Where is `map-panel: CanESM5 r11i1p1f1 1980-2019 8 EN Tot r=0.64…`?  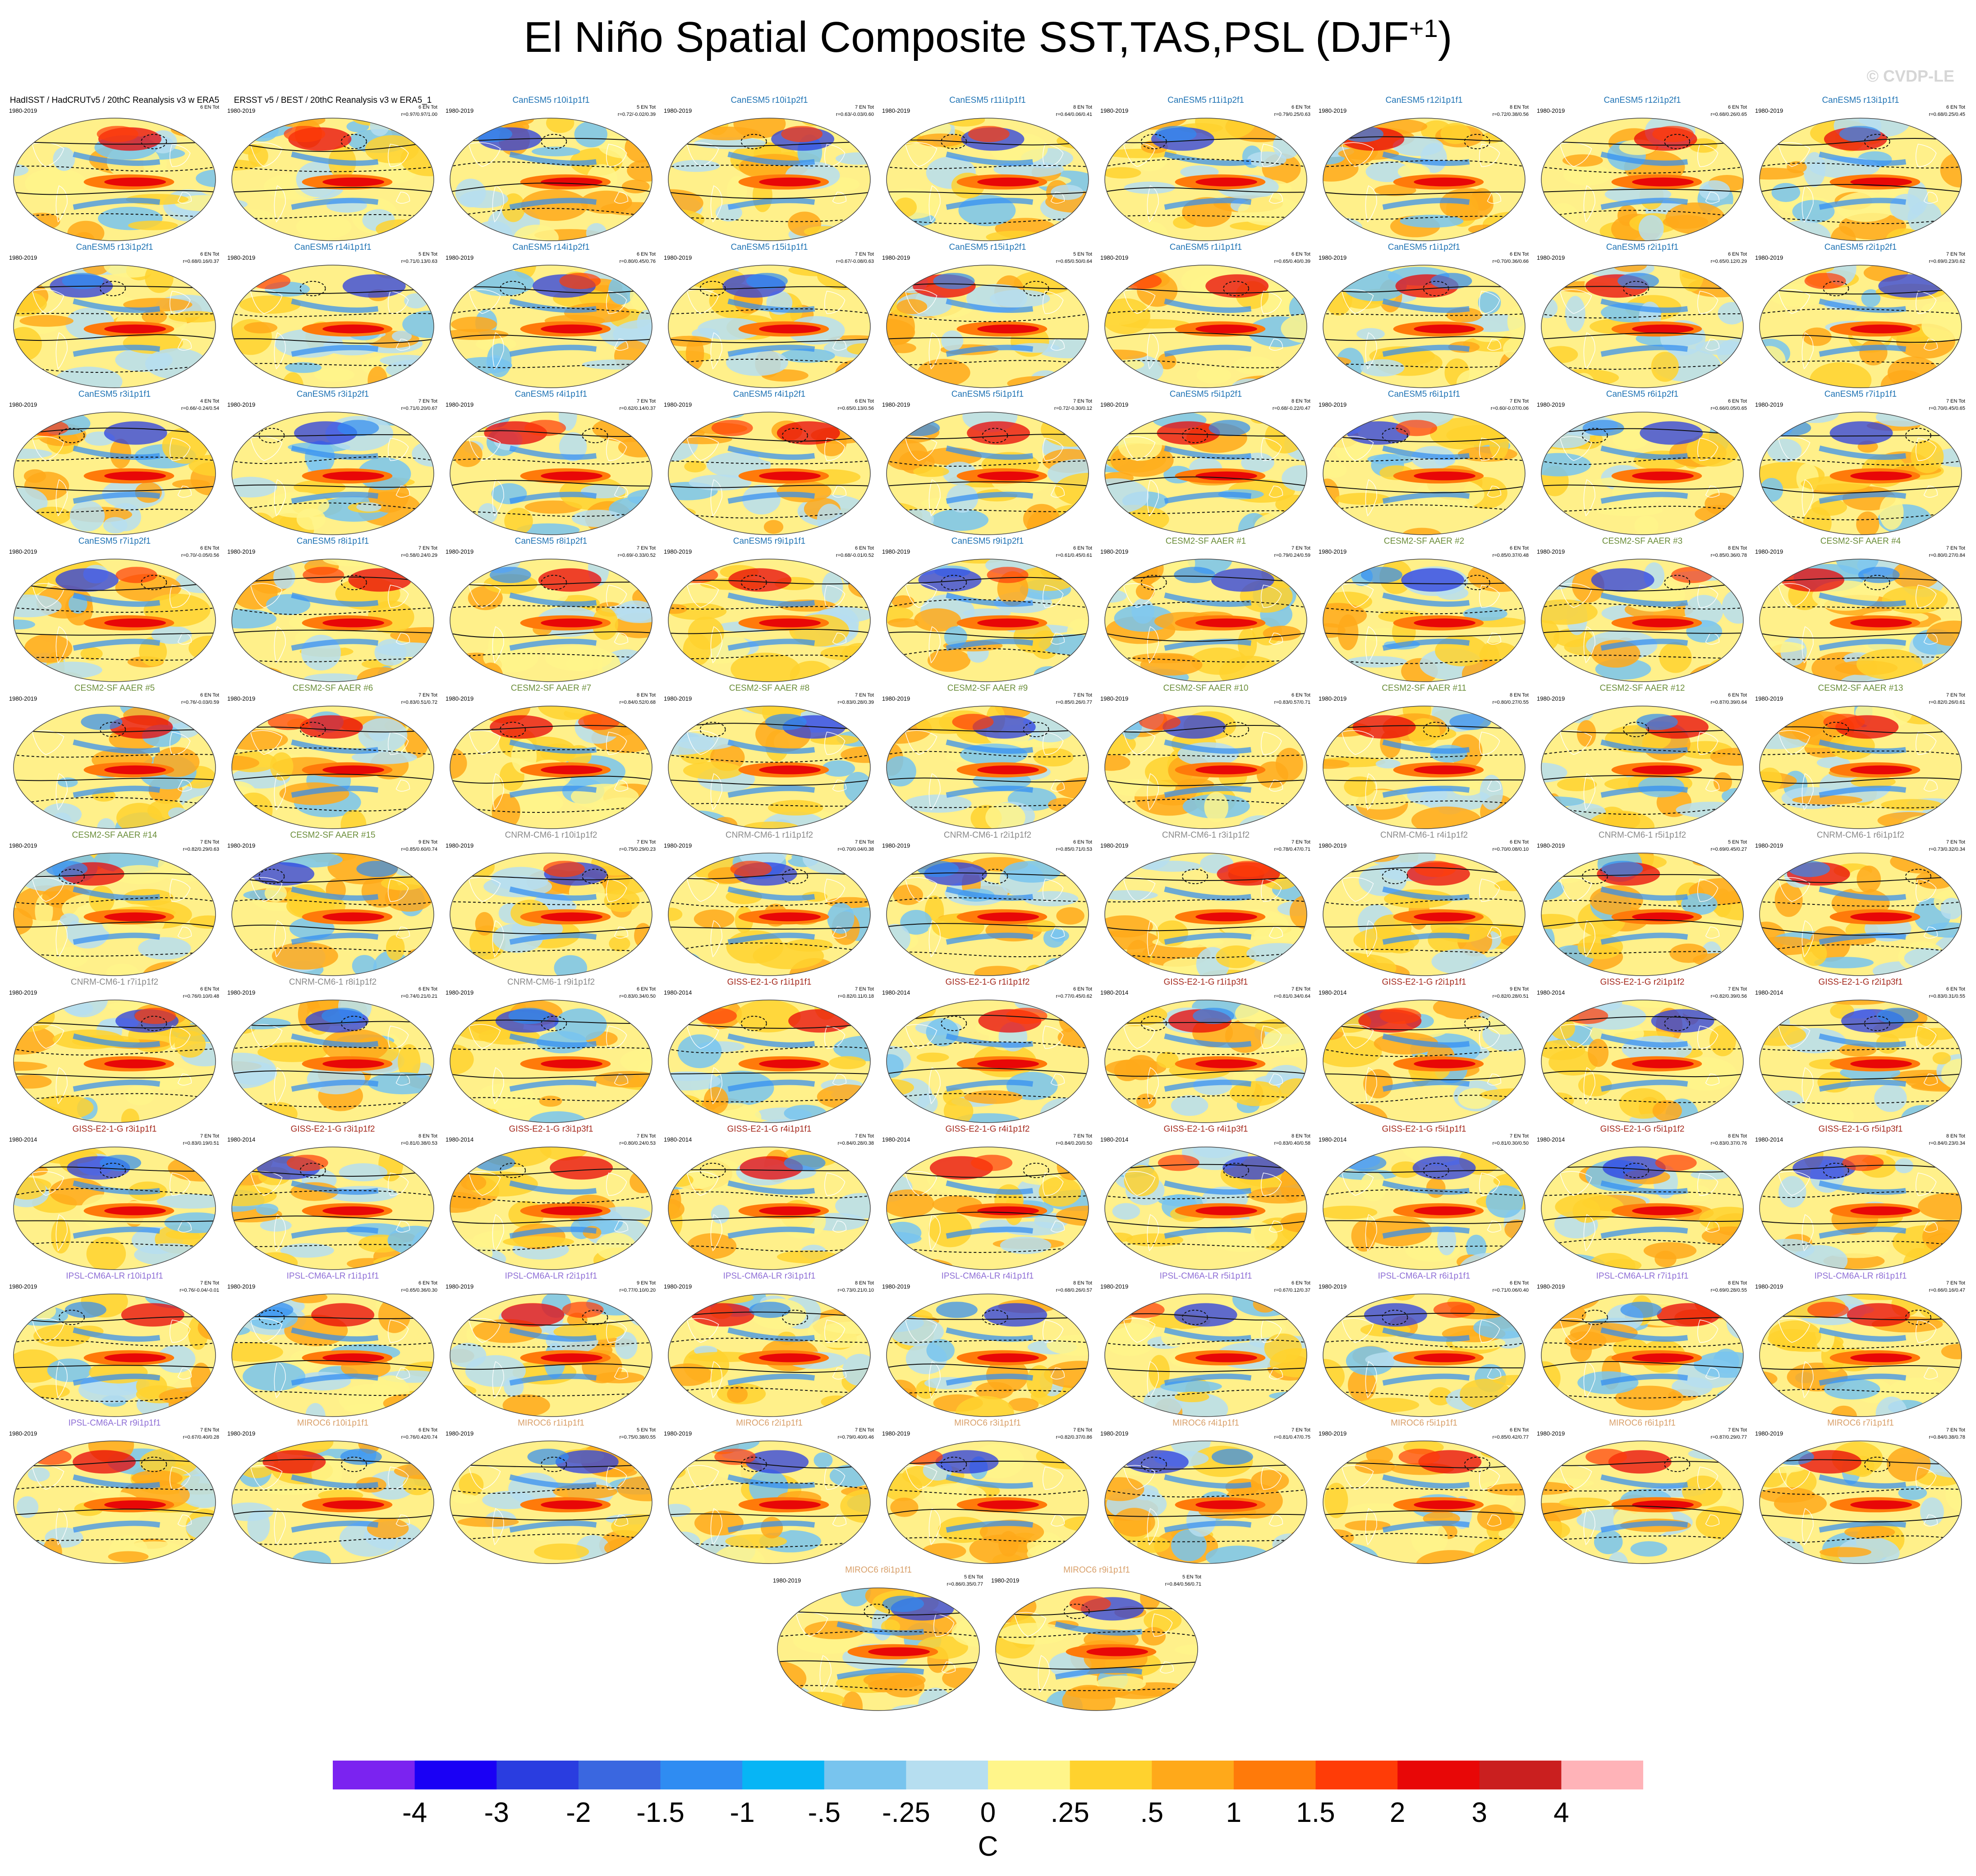 map-panel: CanESM5 r11i1p1f1 1980-2019 8 EN Tot r=0.64… is located at coordinates (988, 170).